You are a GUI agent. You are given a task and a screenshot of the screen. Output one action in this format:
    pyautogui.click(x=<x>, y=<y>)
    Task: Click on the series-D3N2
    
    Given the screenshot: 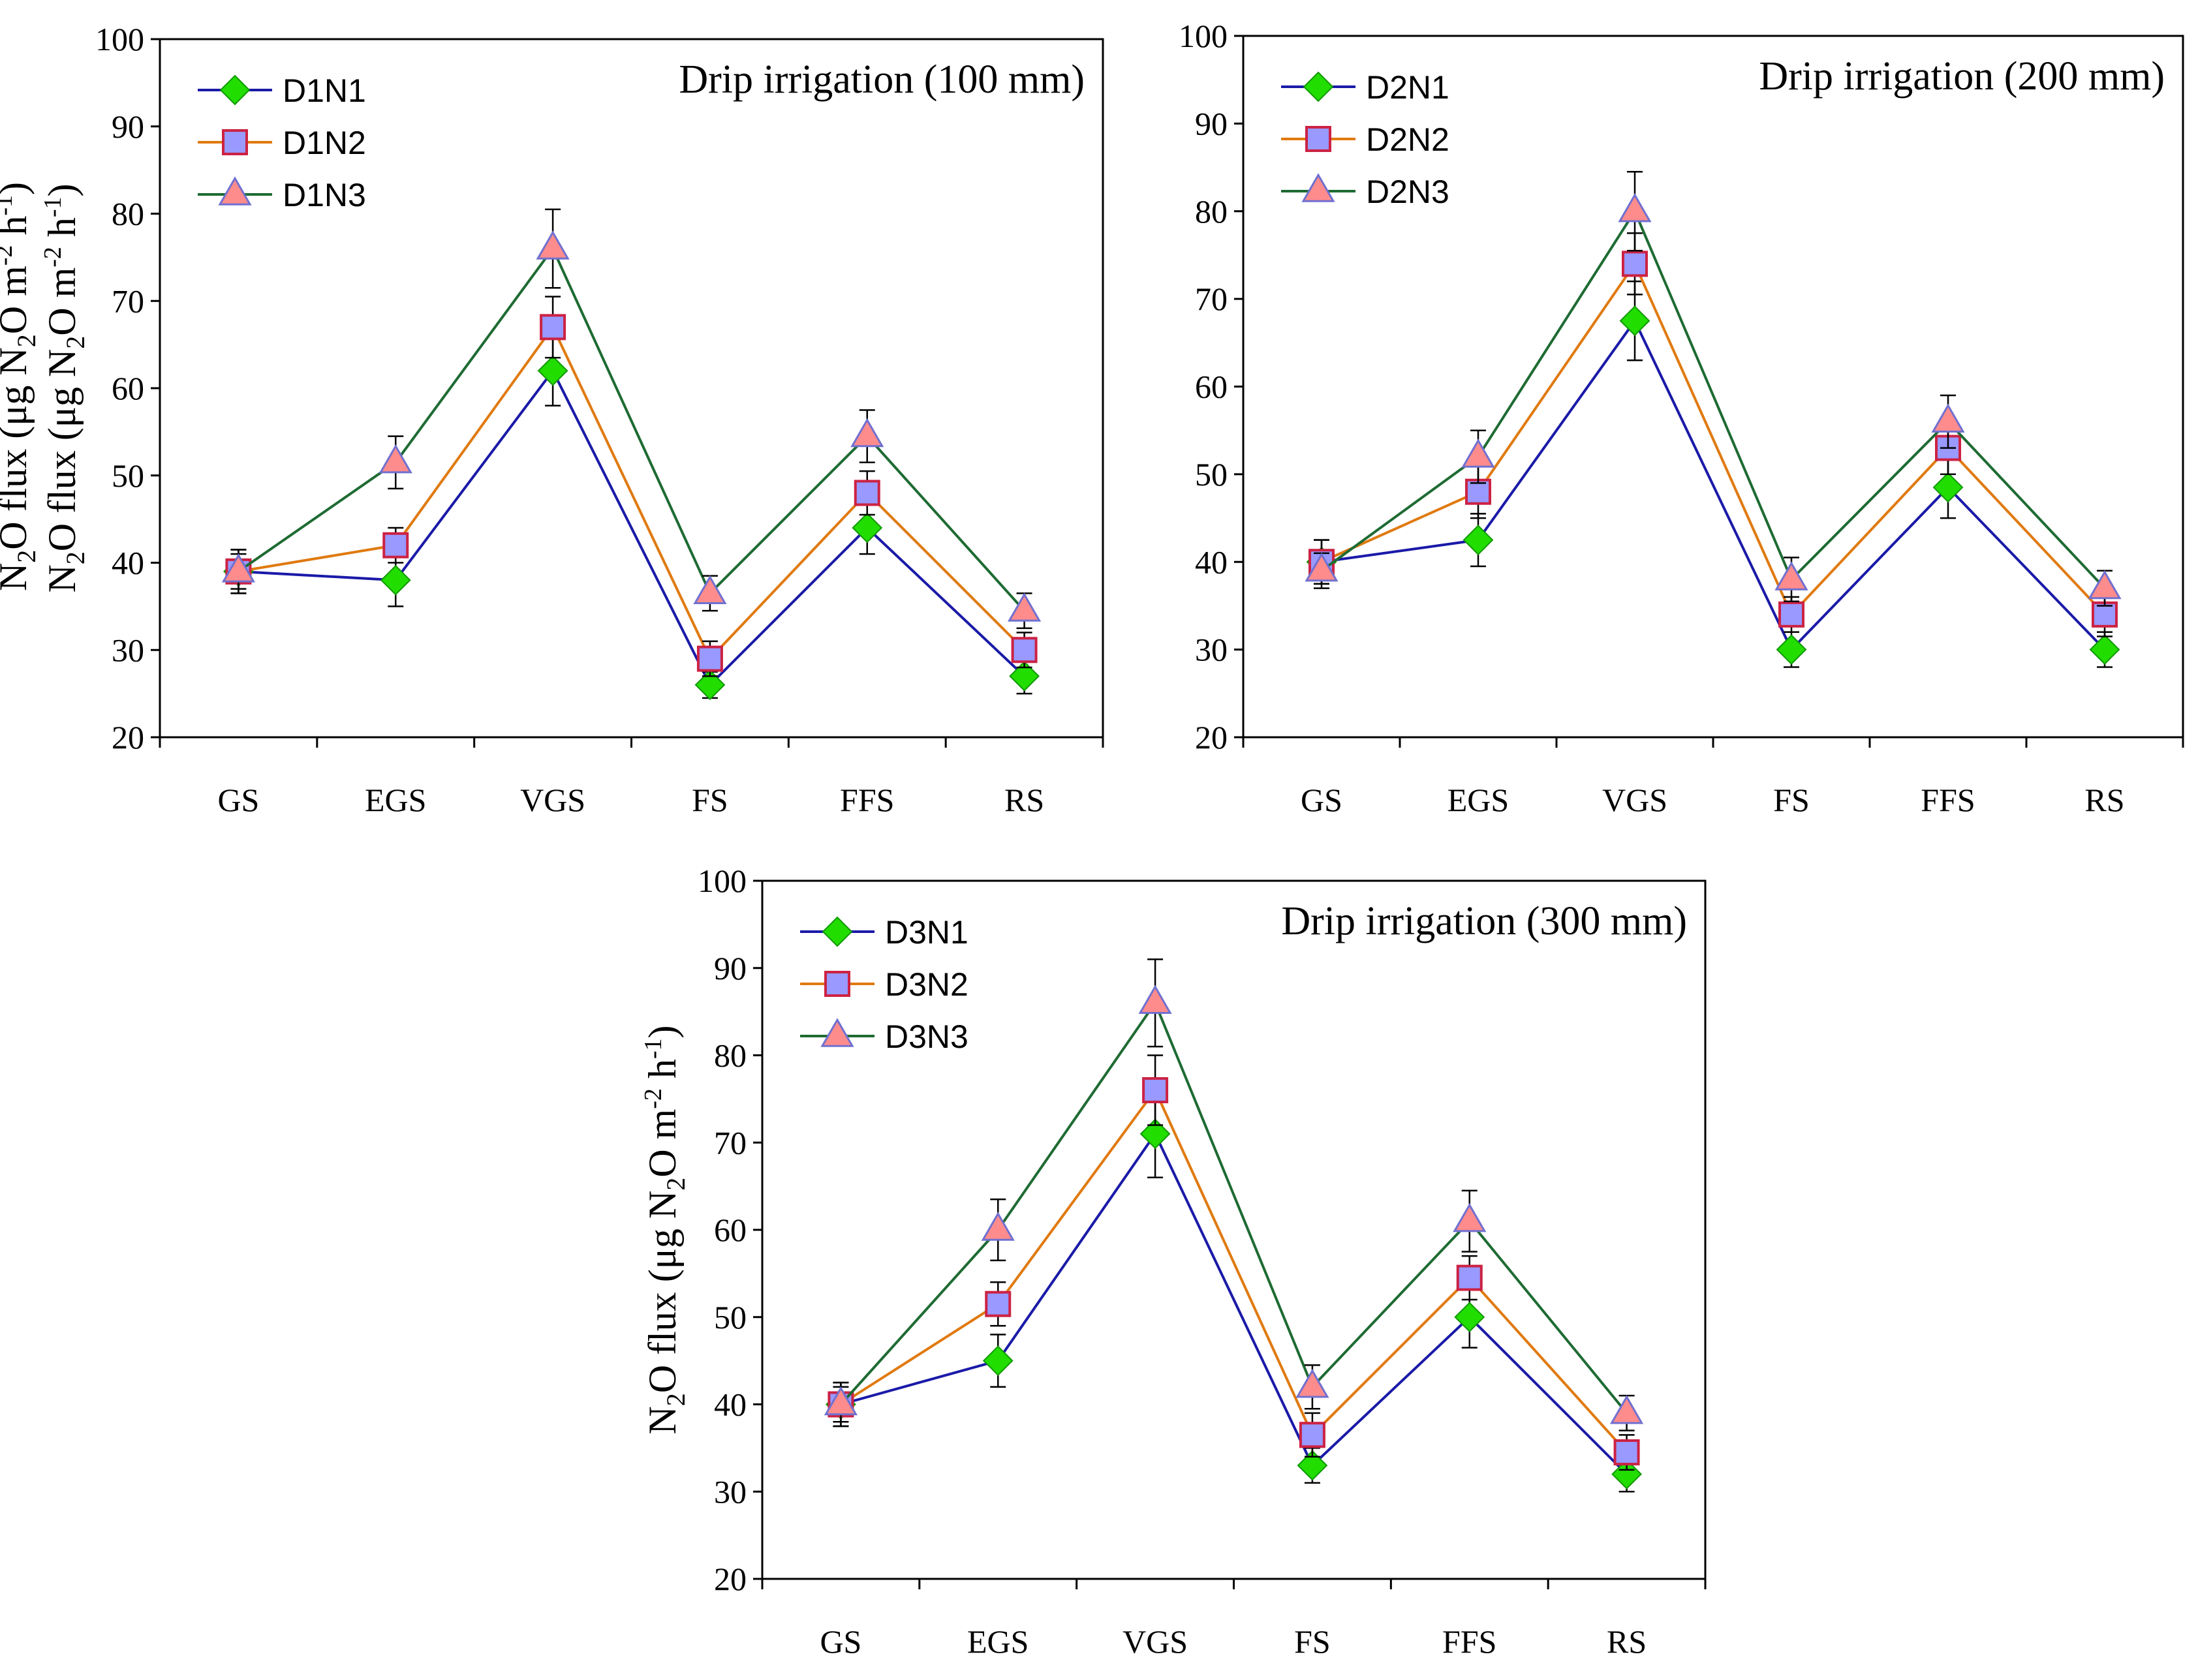 What is the action you would take?
    pyautogui.click(x=1234, y=1263)
    